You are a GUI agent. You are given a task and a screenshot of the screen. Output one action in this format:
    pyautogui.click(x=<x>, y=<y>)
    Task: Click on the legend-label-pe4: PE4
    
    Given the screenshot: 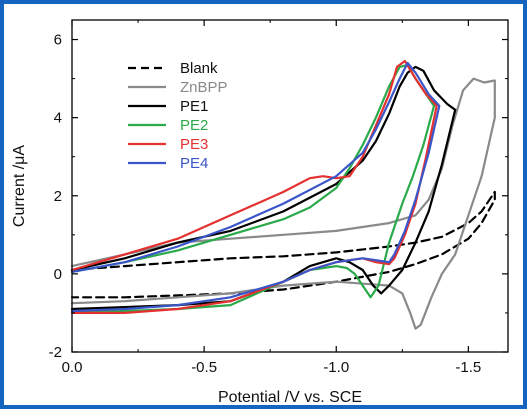 What is the action you would take?
    pyautogui.click(x=194, y=163)
    